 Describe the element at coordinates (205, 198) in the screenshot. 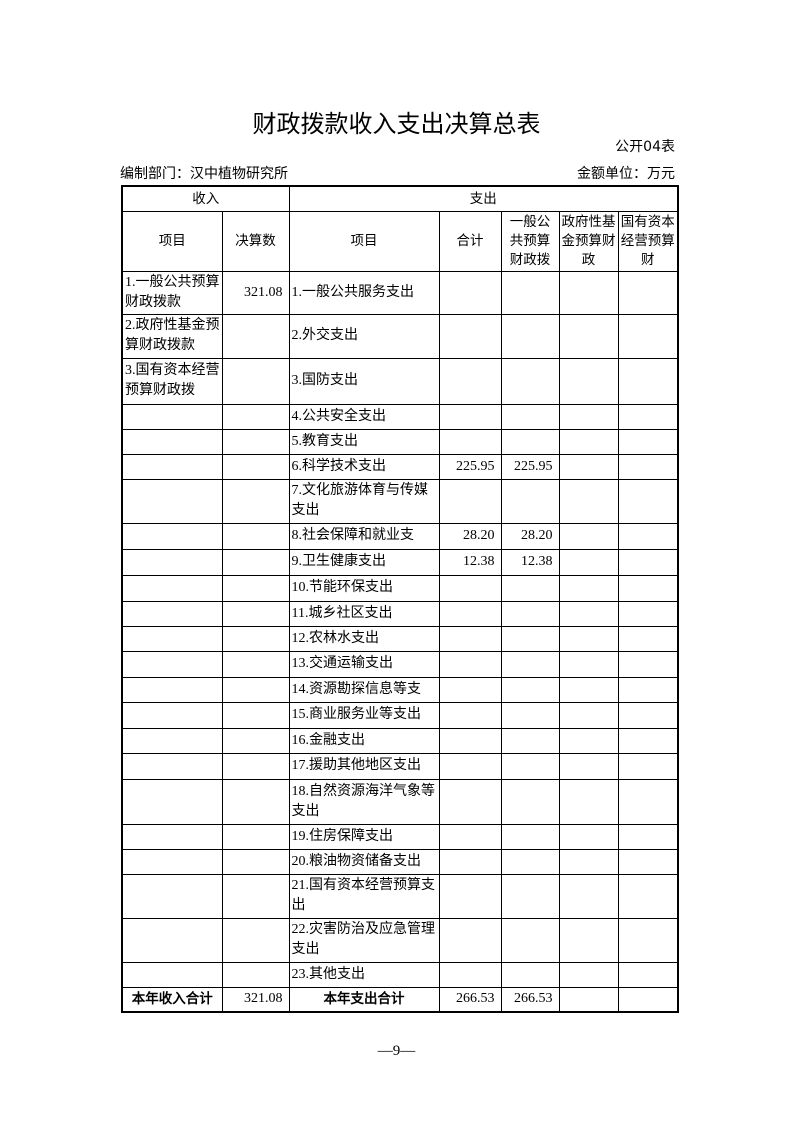

I see `income-header: 收入` at that location.